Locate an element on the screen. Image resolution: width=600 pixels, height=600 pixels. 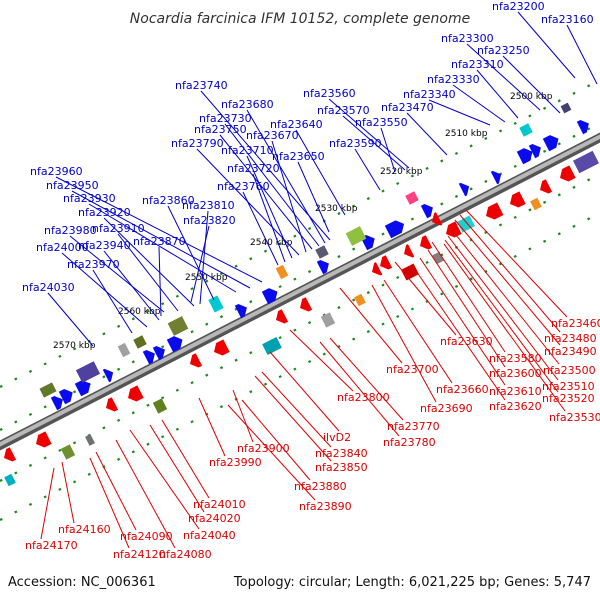
gene-label: nfa23880 is located at coordinates (320, 486).